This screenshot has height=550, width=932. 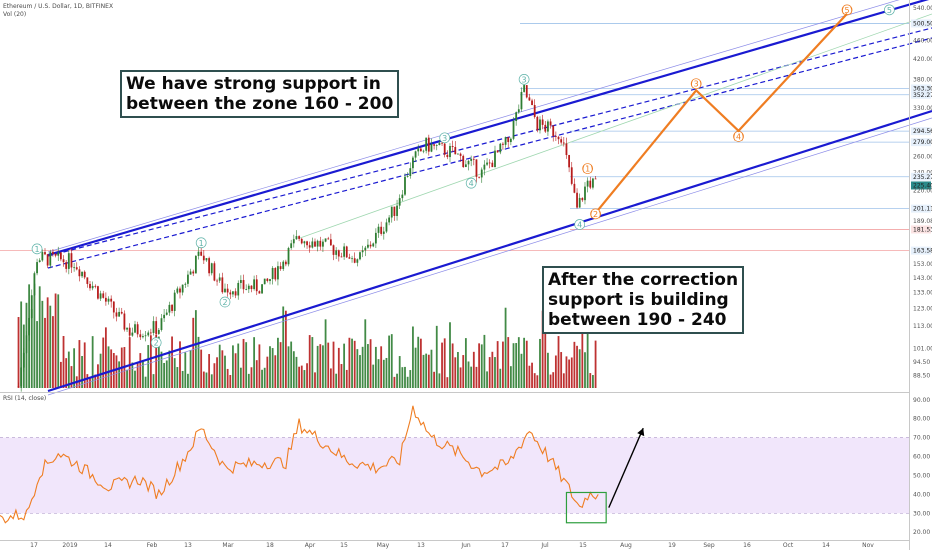 I want to click on volume-bars, so click(x=307, y=335).